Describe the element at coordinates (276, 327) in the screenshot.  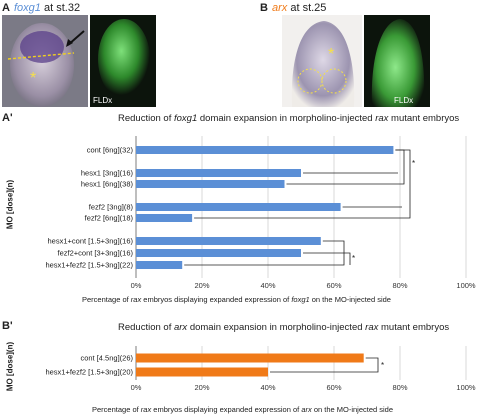
I see `chart-b-title-post: domain expansion in morpholino-injected` at that location.